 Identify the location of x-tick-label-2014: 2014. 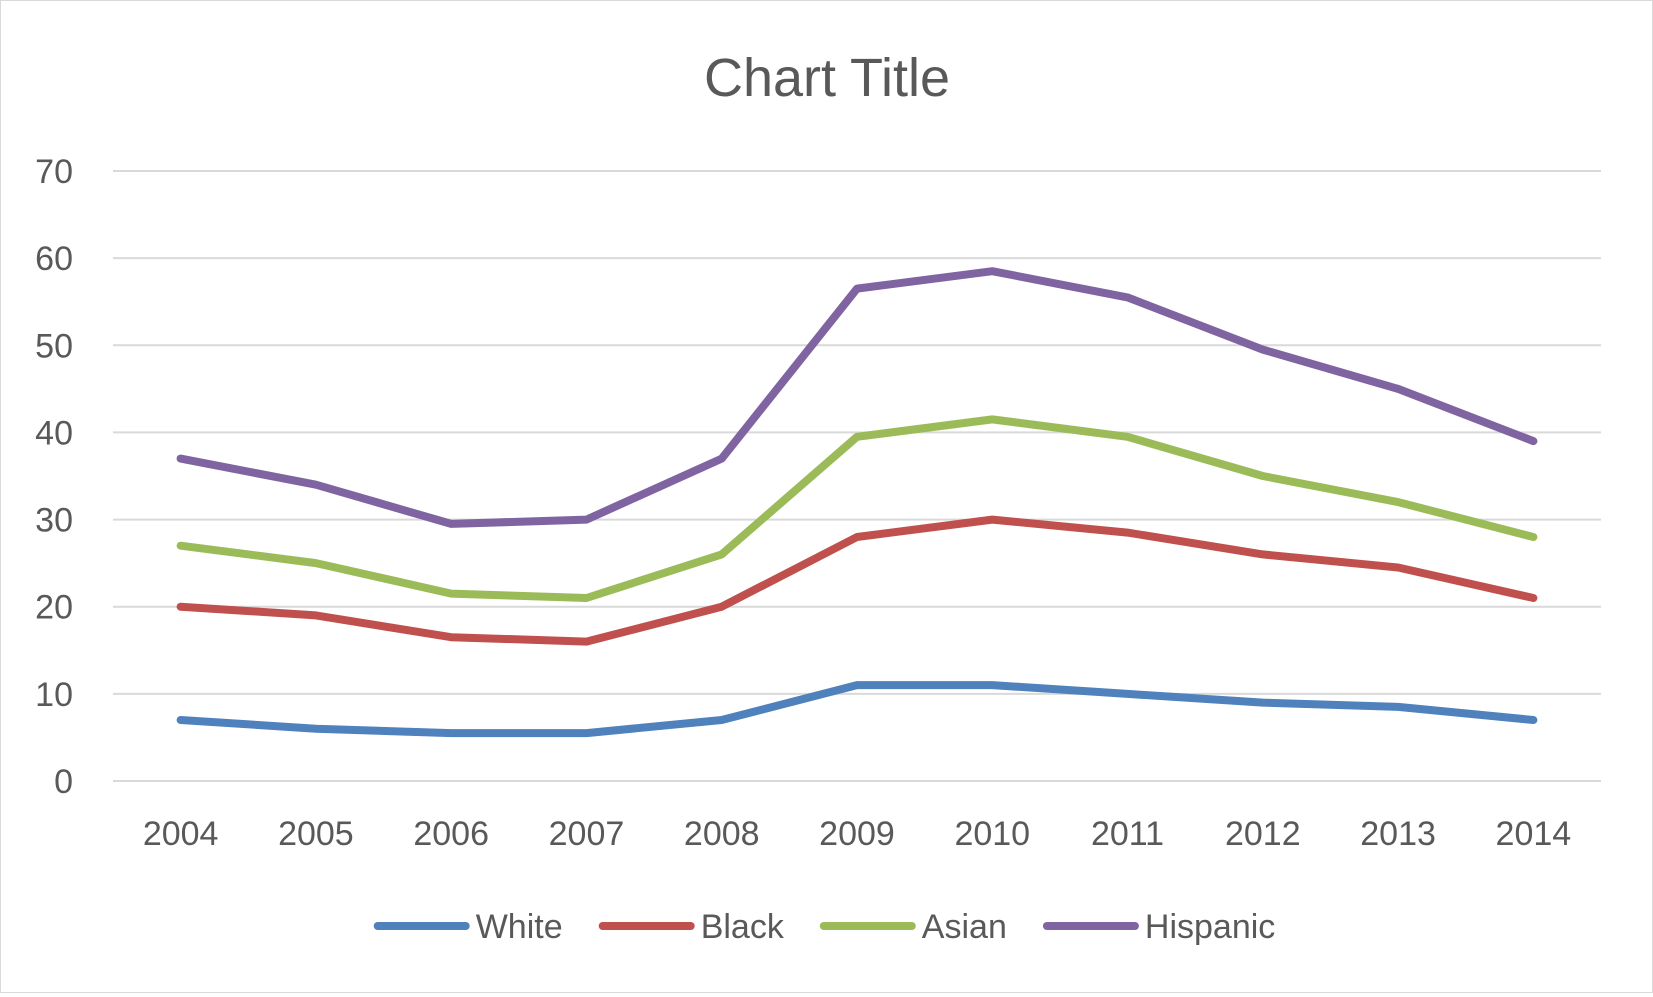
(1534, 834).